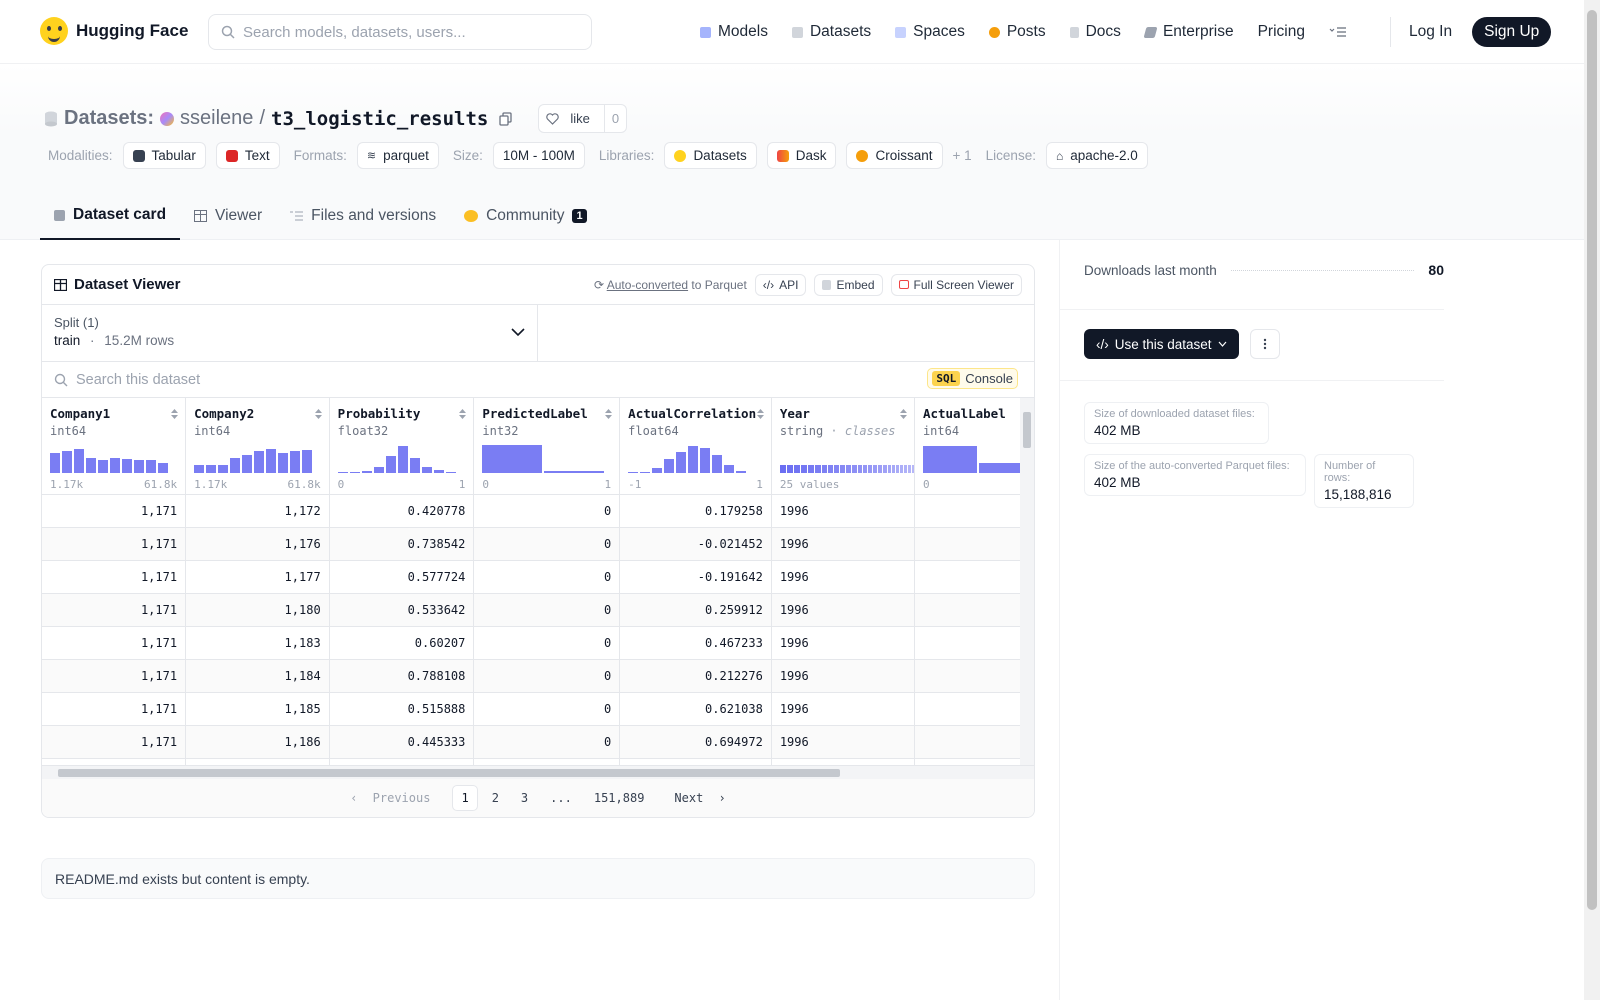  Describe the element at coordinates (962, 155) in the screenshot. I see `libraries-more: + 1` at that location.